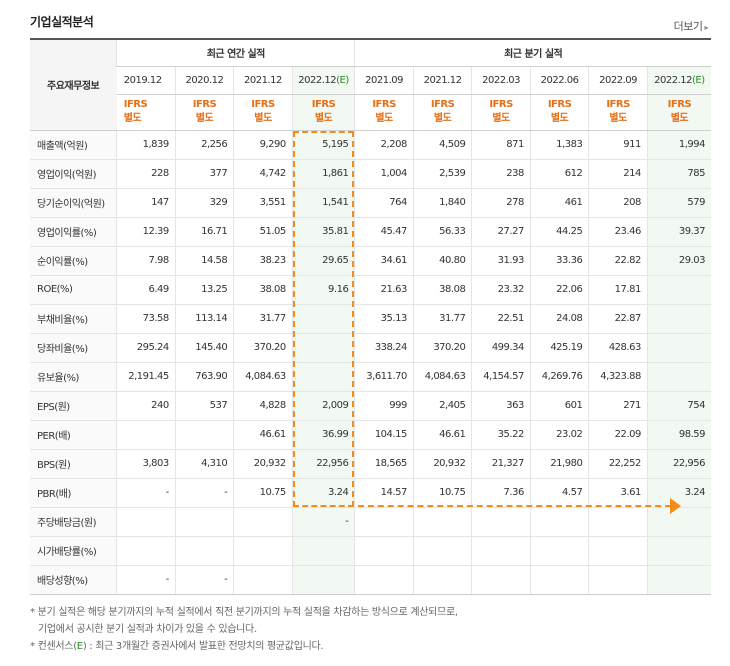  Describe the element at coordinates (442, 261) in the screenshot. I see `table-cell: 40.80` at that location.